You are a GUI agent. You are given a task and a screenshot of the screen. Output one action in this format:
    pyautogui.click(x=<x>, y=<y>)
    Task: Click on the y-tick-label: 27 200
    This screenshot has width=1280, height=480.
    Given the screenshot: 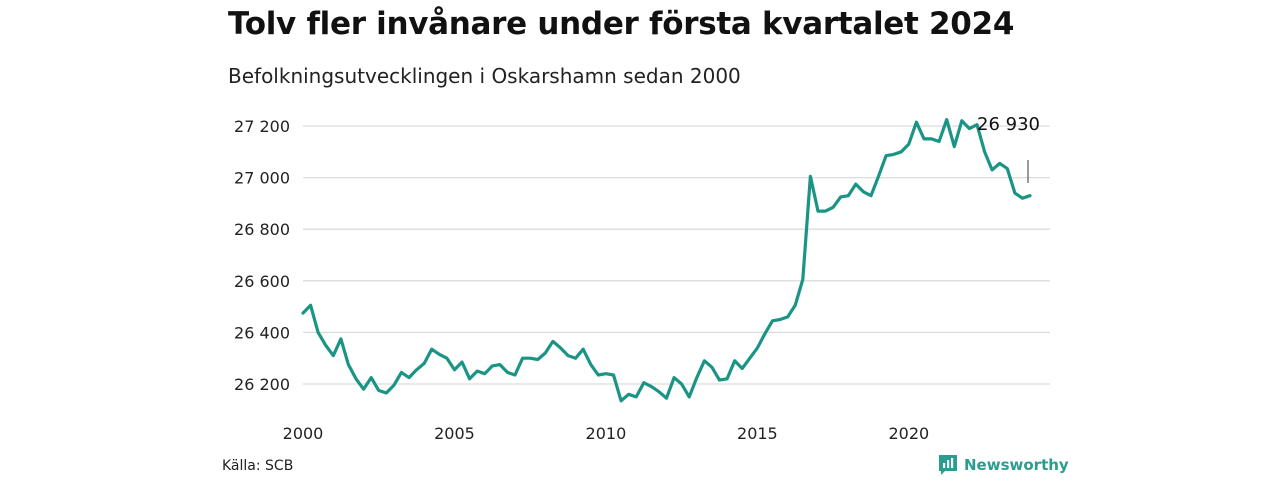 What is the action you would take?
    pyautogui.click(x=262, y=126)
    